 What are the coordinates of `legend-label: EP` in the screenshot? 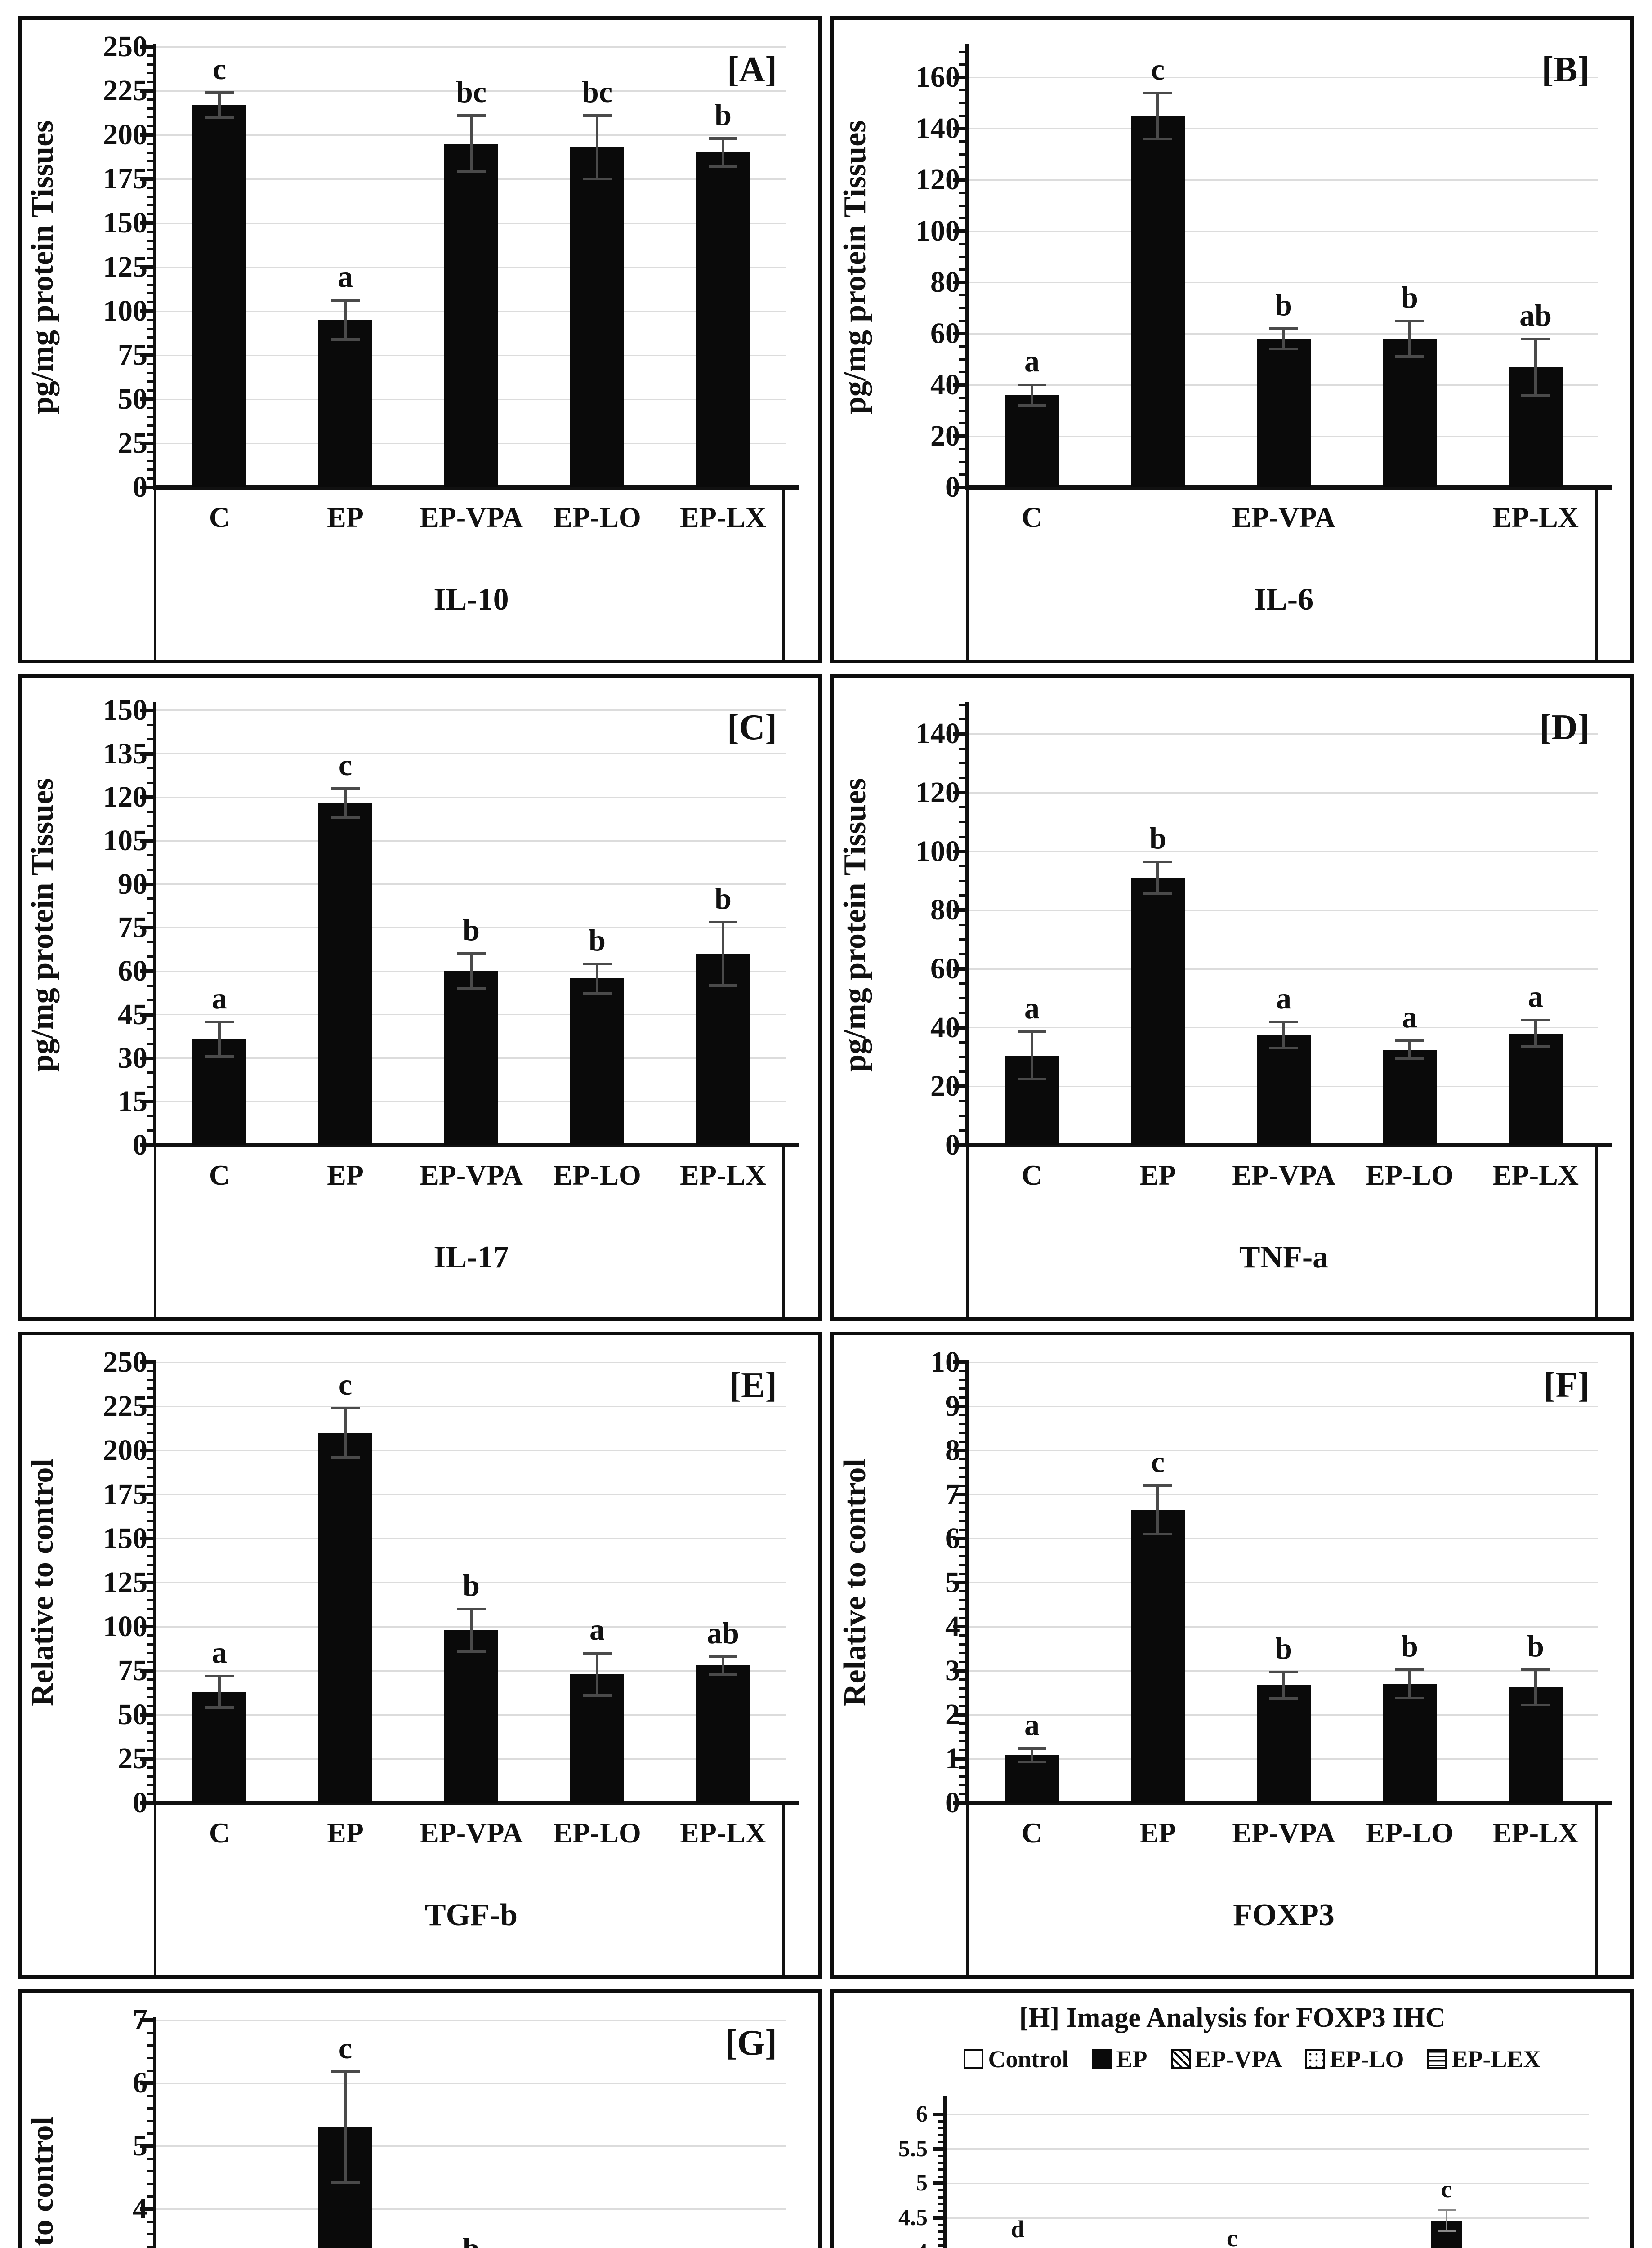 It's located at (1131, 2059).